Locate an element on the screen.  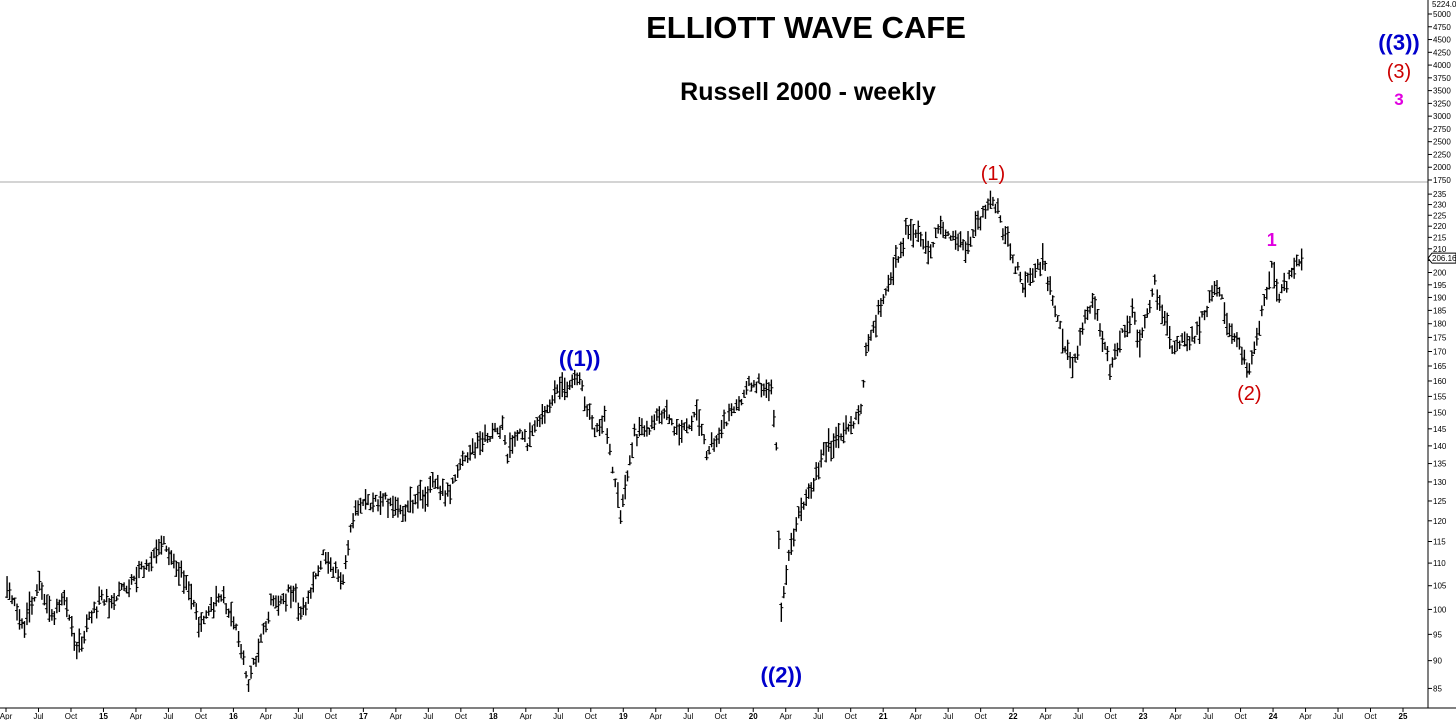
time-tick-label: 22 is located at coordinates (1013, 716).